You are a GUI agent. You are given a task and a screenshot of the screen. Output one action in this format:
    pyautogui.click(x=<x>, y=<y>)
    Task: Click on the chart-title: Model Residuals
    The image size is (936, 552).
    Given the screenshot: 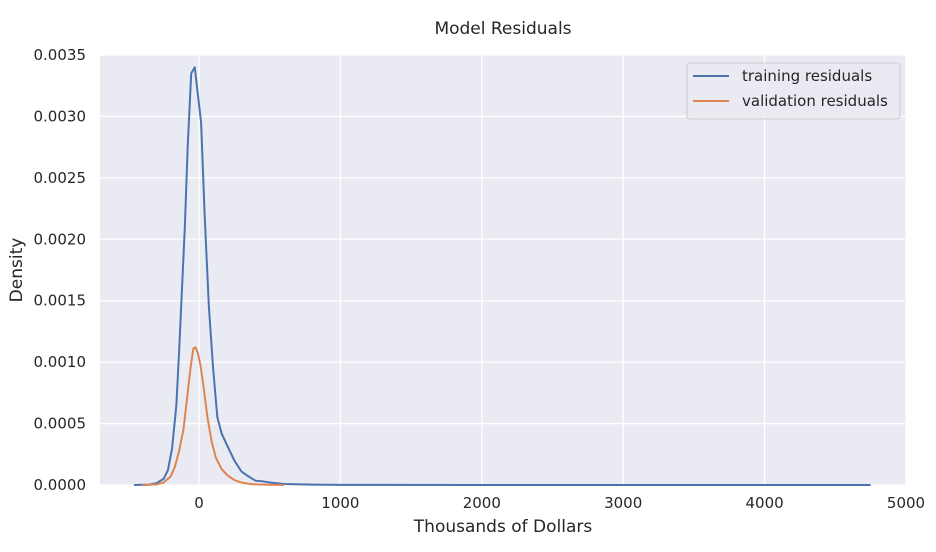 What is the action you would take?
    pyautogui.click(x=502, y=29)
    